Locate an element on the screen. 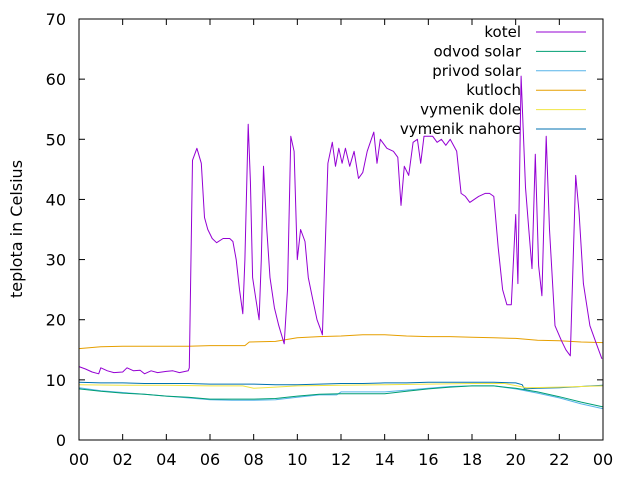 Image resolution: width=640 pixels, height=480 pixels. y-tick-label: 20 is located at coordinates (56, 320).